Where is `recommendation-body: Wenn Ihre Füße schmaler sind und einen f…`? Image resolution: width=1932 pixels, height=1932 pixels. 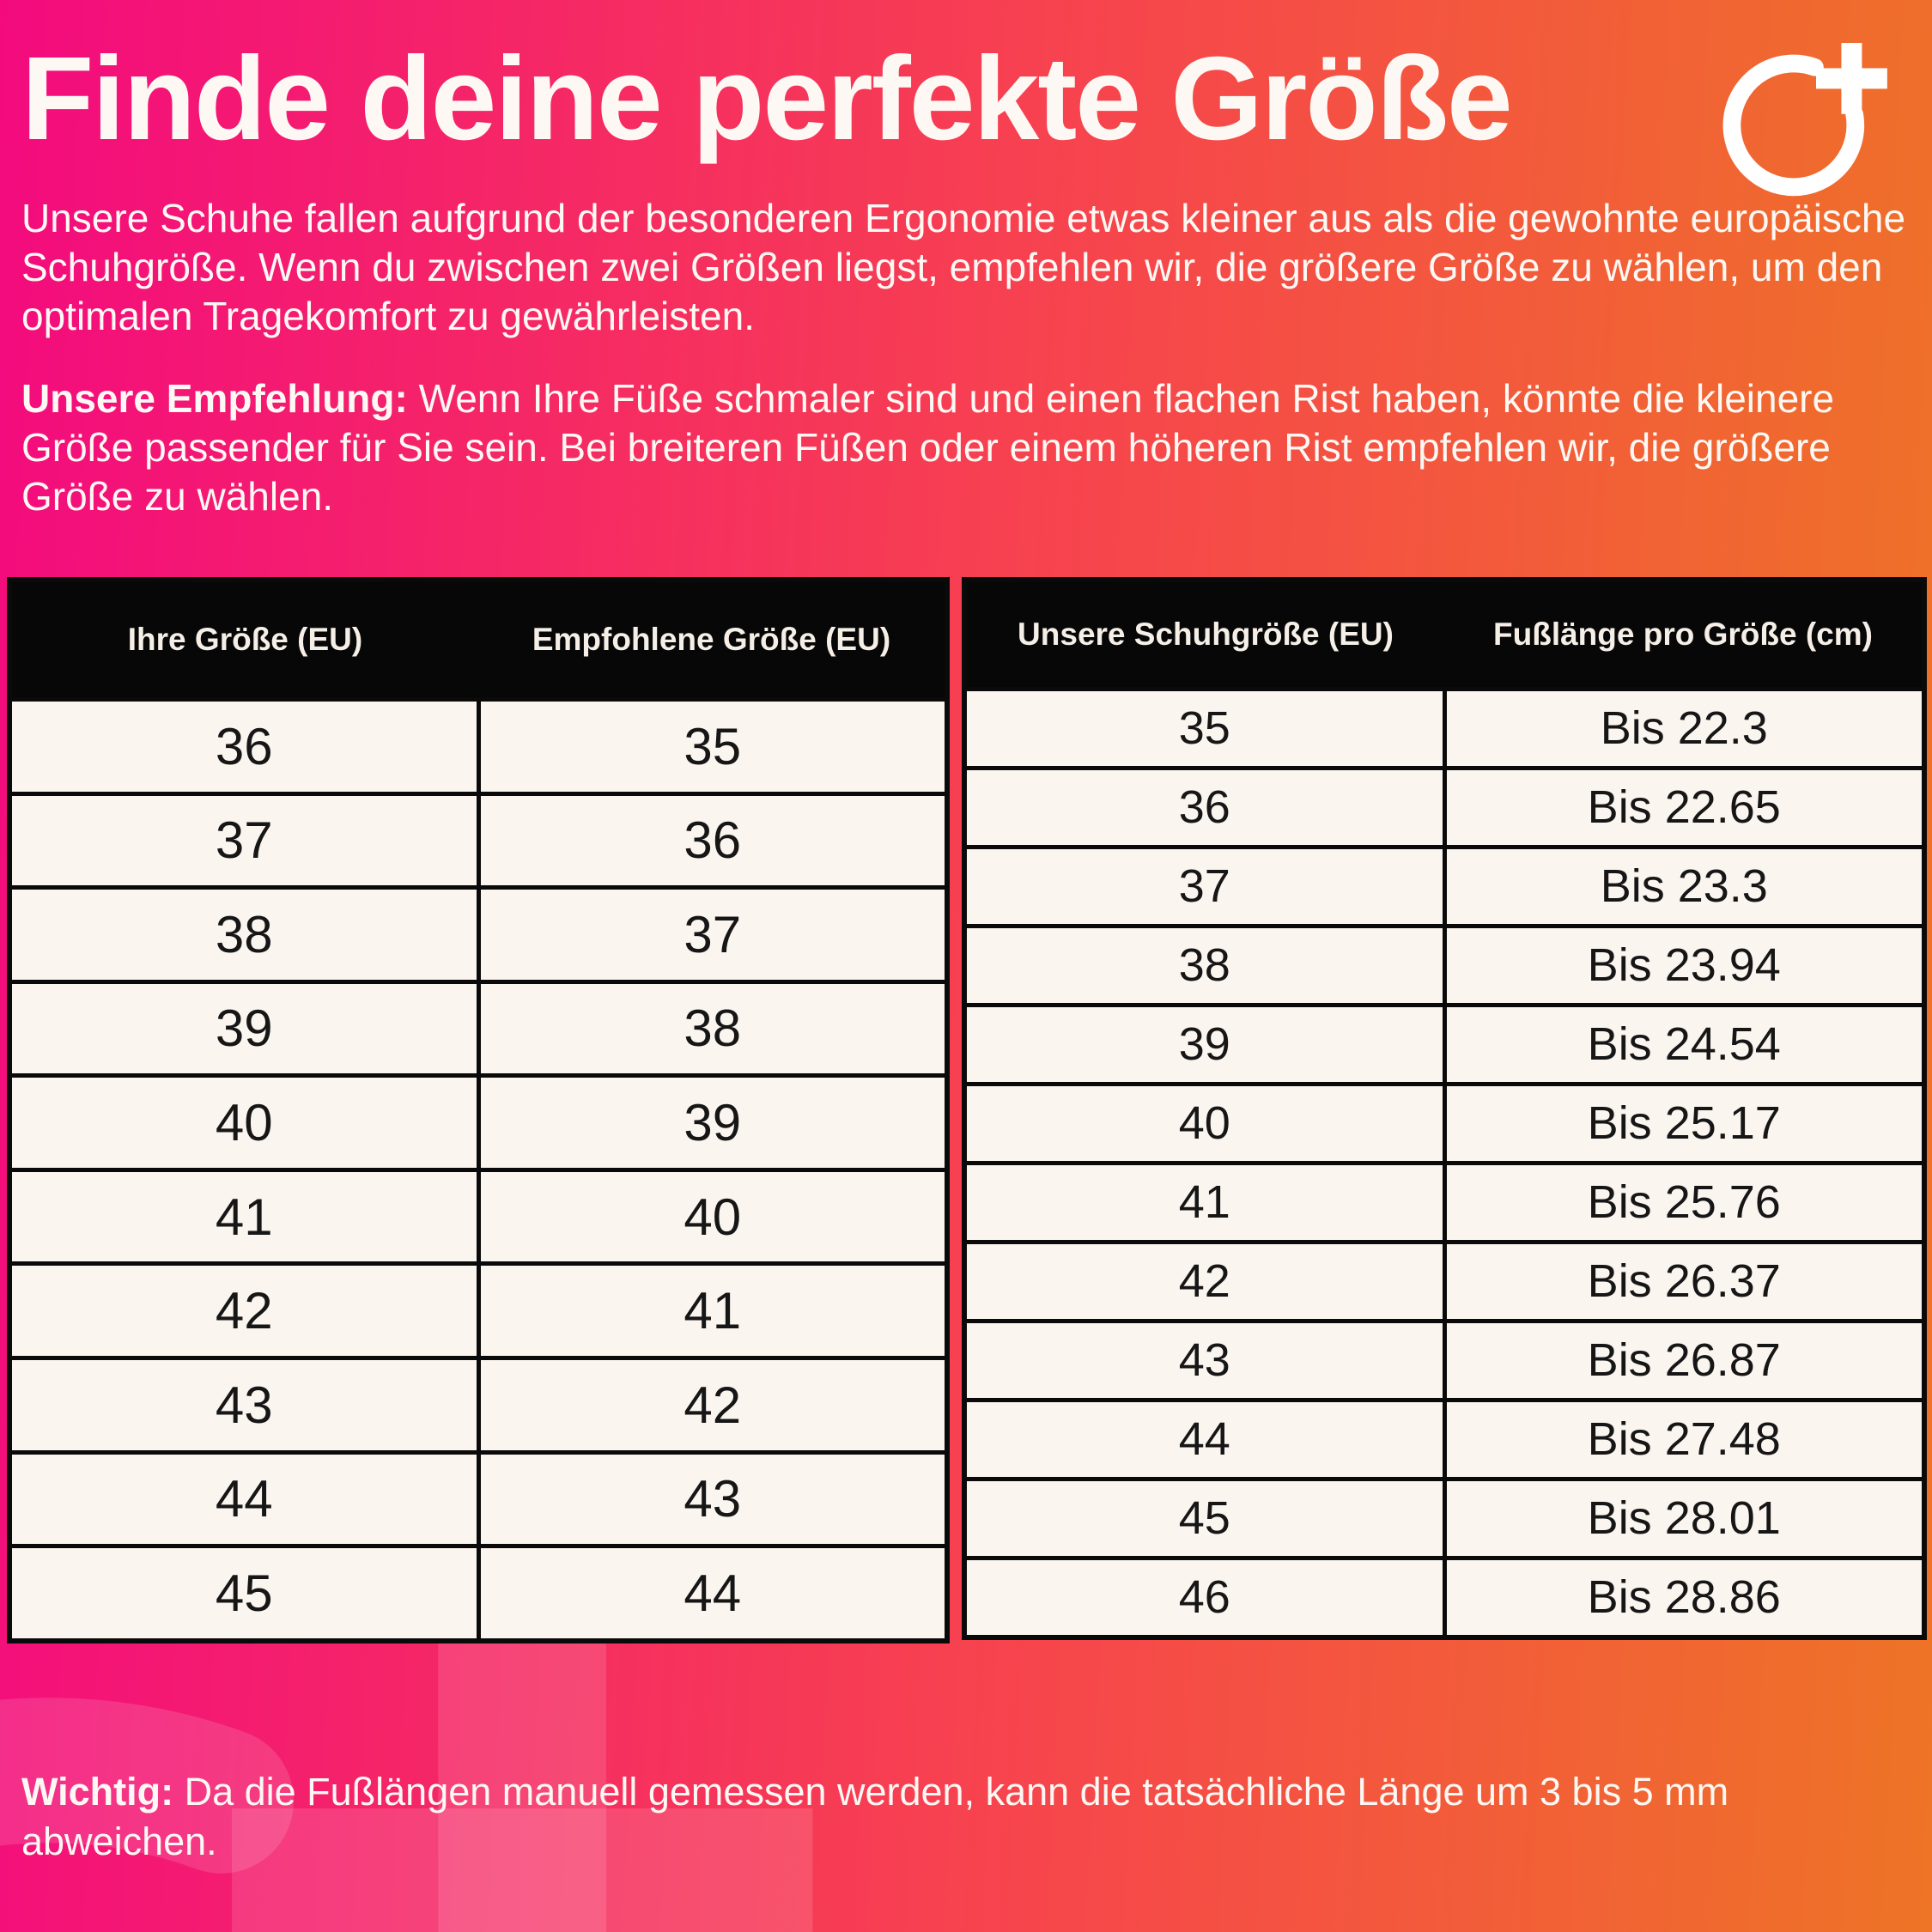
recommendation-body: Wenn Ihre Füße schmaler sind und einen f… is located at coordinates (928, 448).